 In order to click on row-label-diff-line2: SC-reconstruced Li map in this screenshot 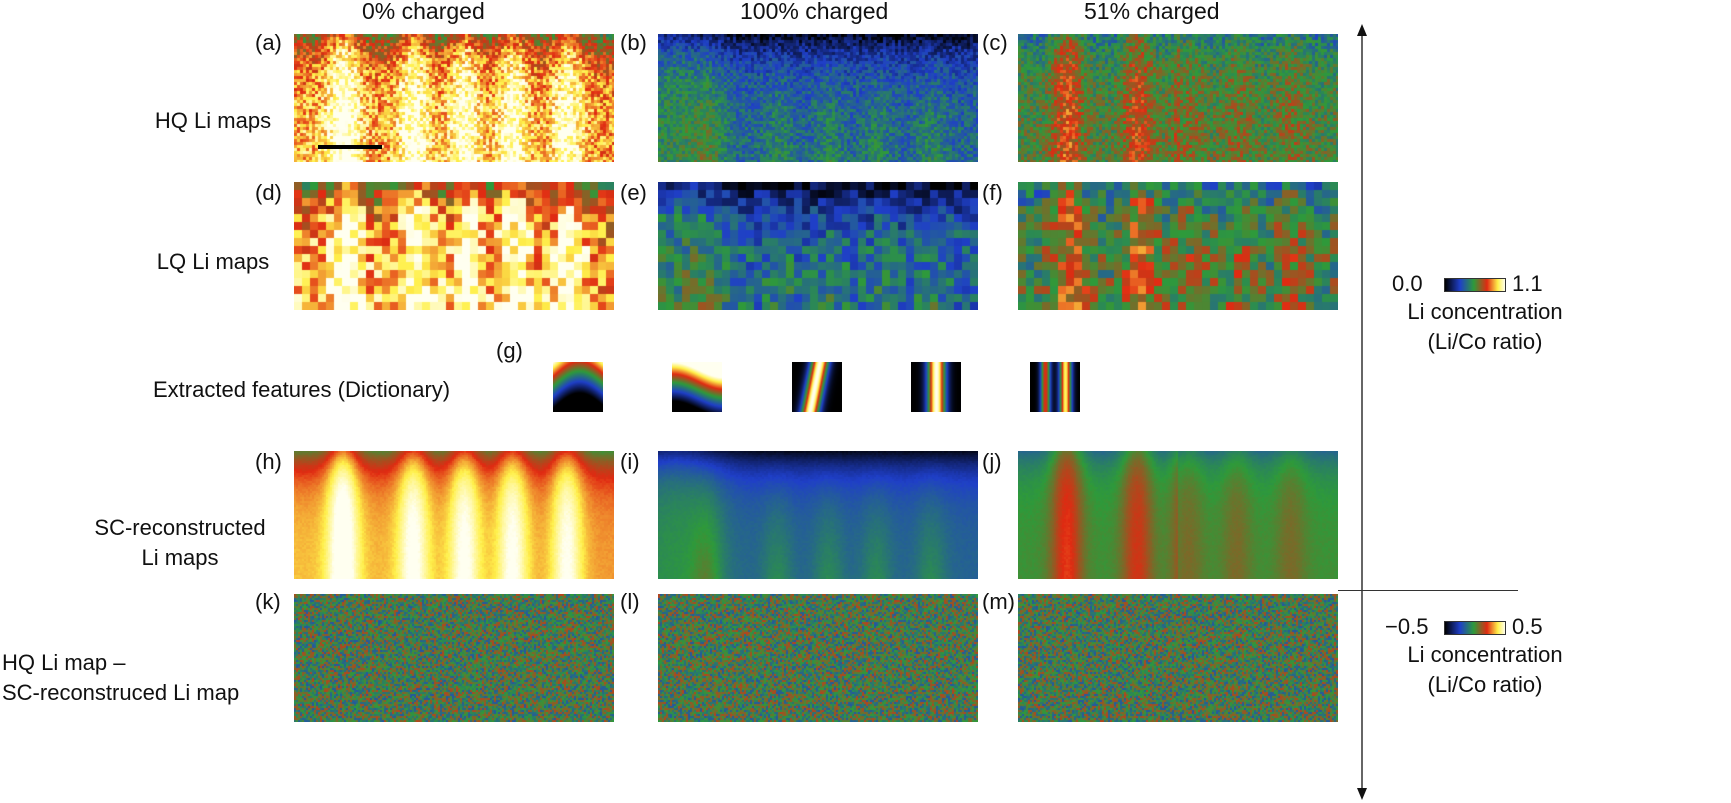, I will do `click(121, 692)`.